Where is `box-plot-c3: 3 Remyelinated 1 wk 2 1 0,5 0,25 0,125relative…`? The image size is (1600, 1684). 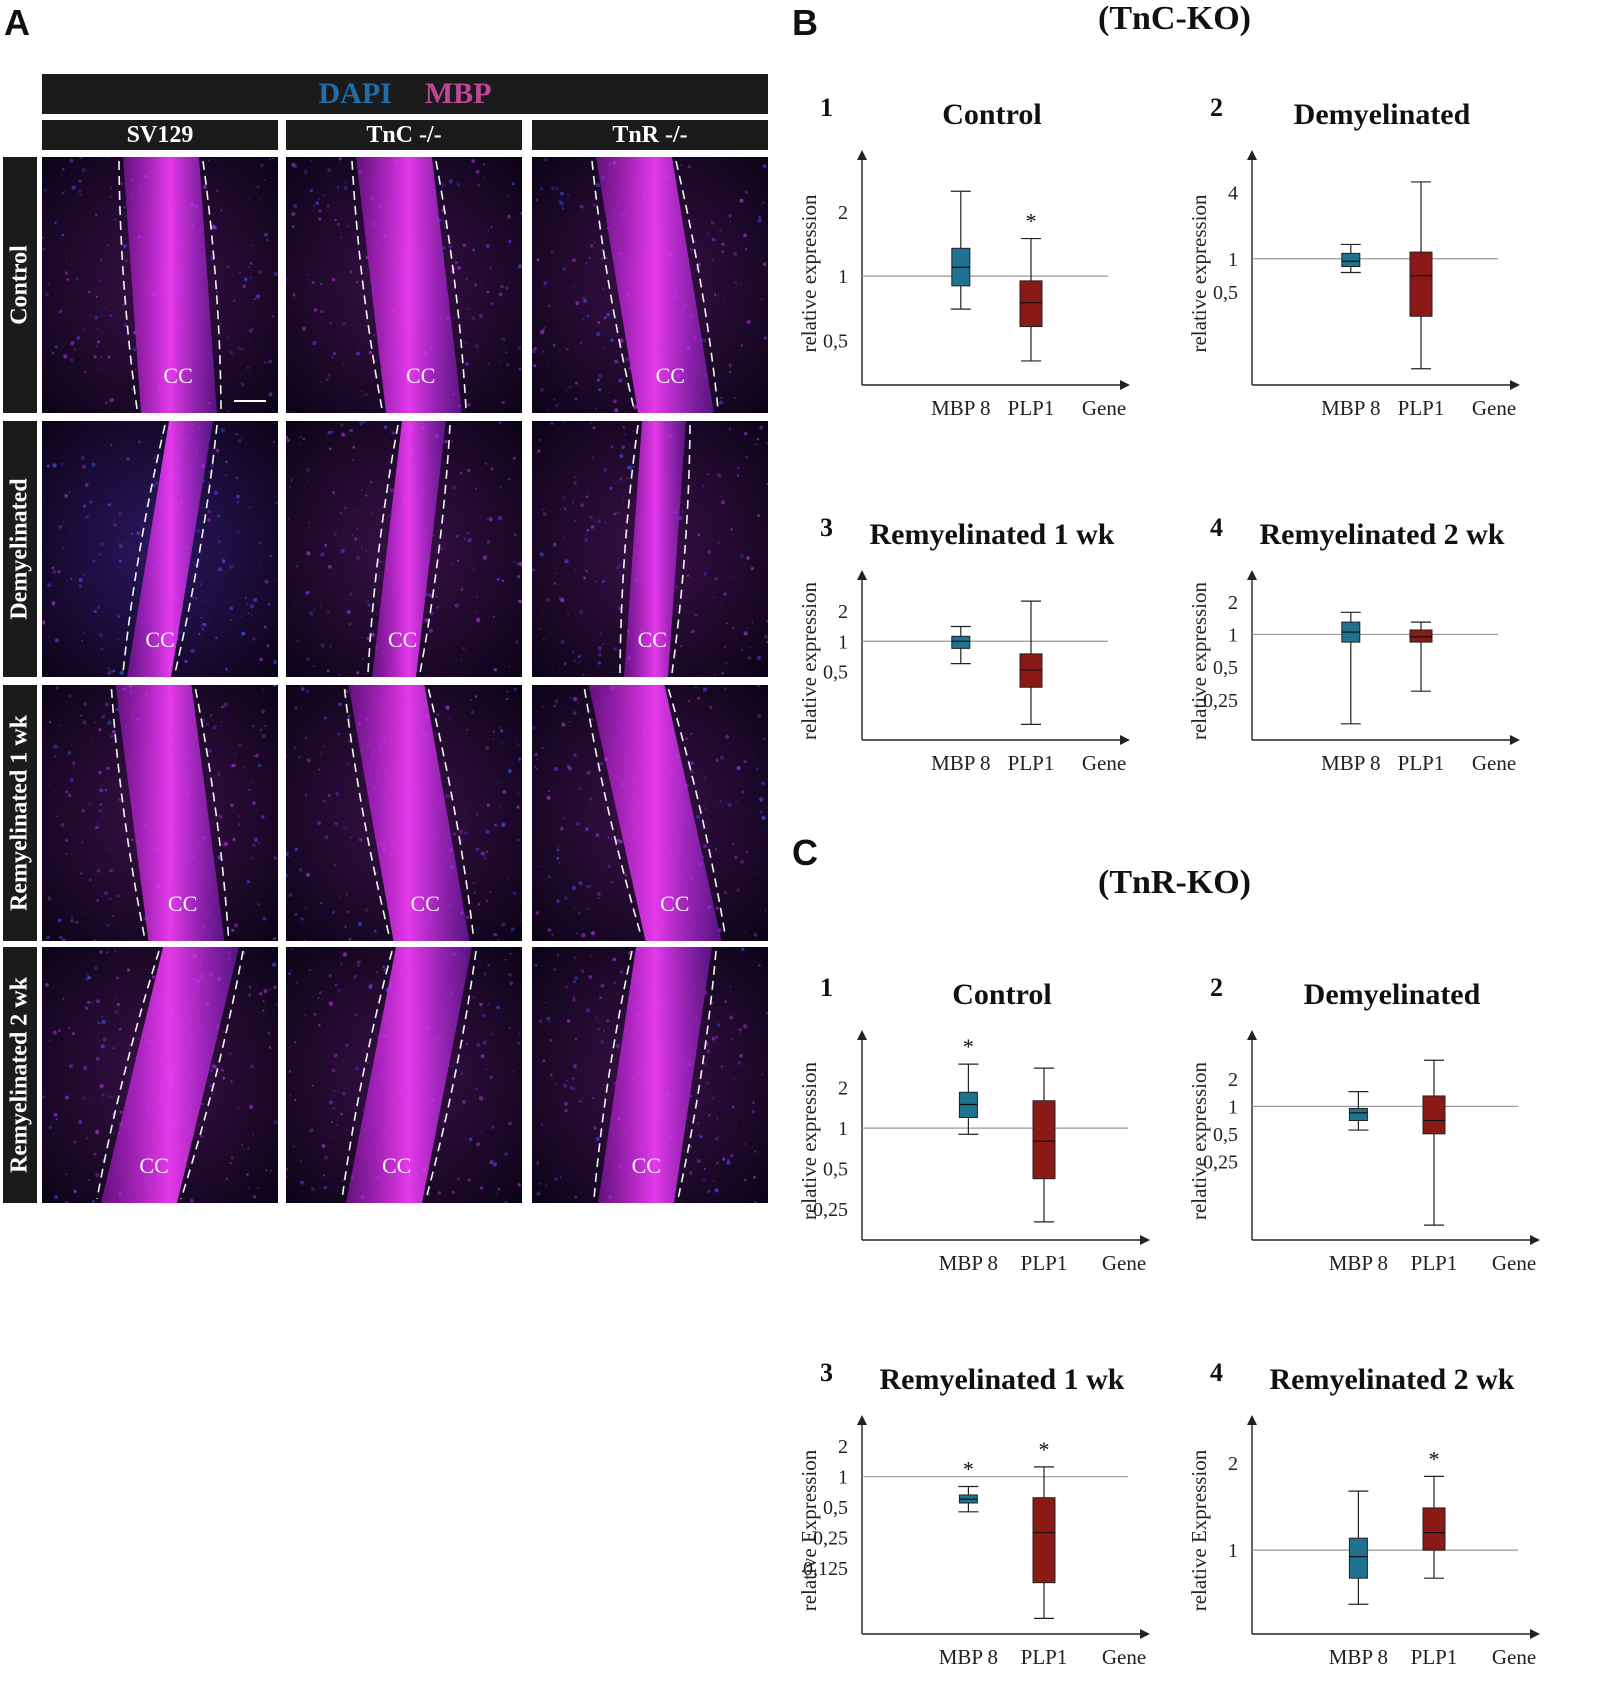 box-plot-c3: 3 Remyelinated 1 wk 2 1 0,5 0,25 0,125relative… is located at coordinates (973, 1513).